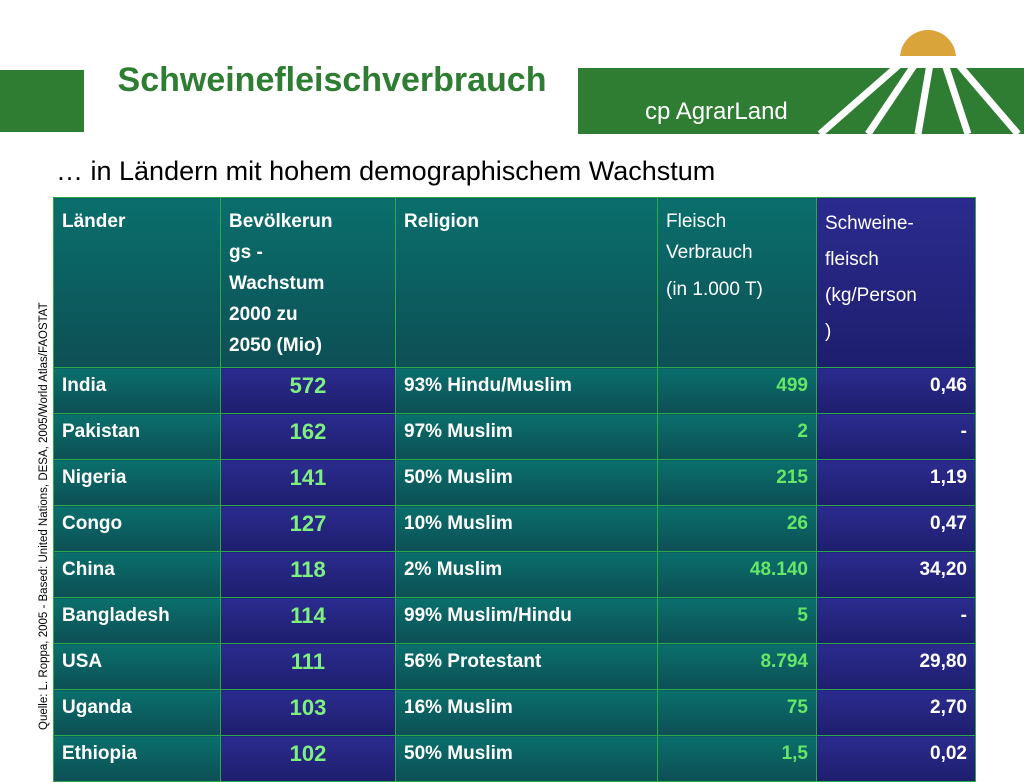 This screenshot has width=1024, height=782. Describe the element at coordinates (737, 390) in the screenshot. I see `meat-cell: 499` at that location.